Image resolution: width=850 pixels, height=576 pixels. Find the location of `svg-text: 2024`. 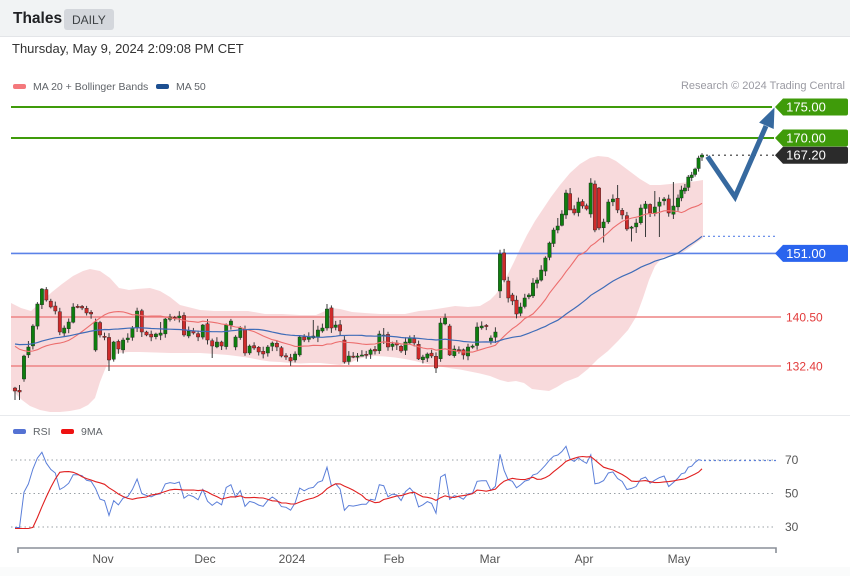

svg-text: 2024 is located at coordinates (292, 559).